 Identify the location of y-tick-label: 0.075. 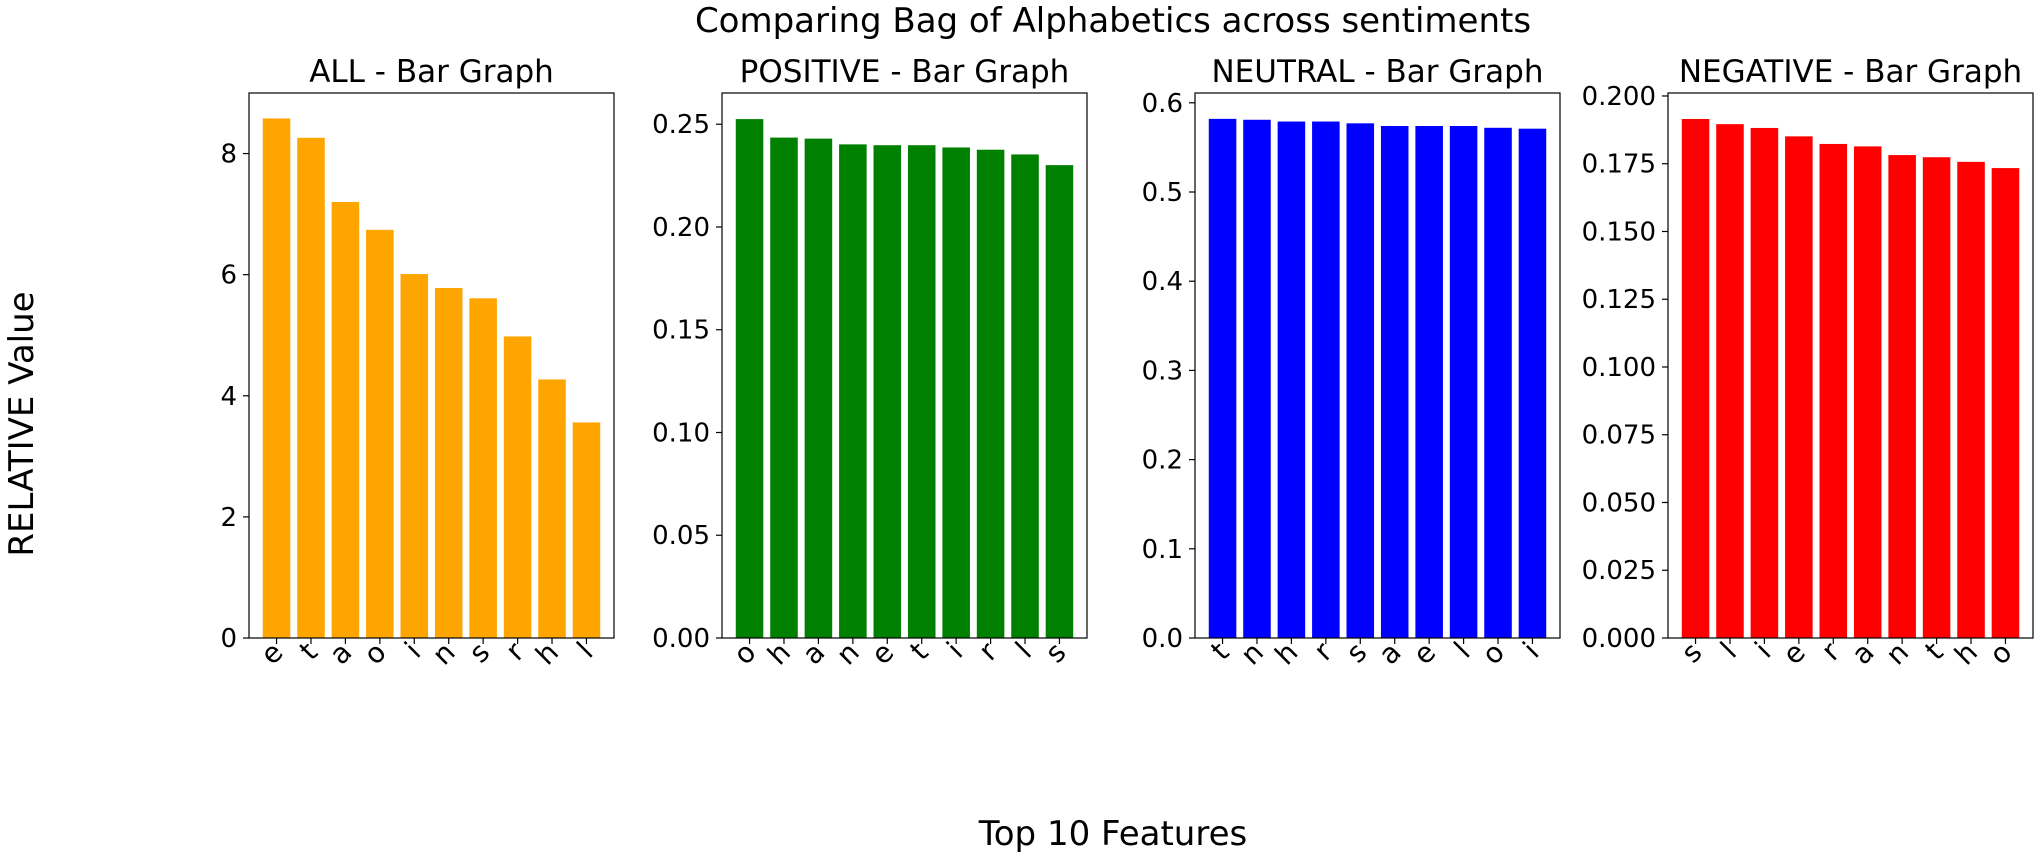
(1619, 436).